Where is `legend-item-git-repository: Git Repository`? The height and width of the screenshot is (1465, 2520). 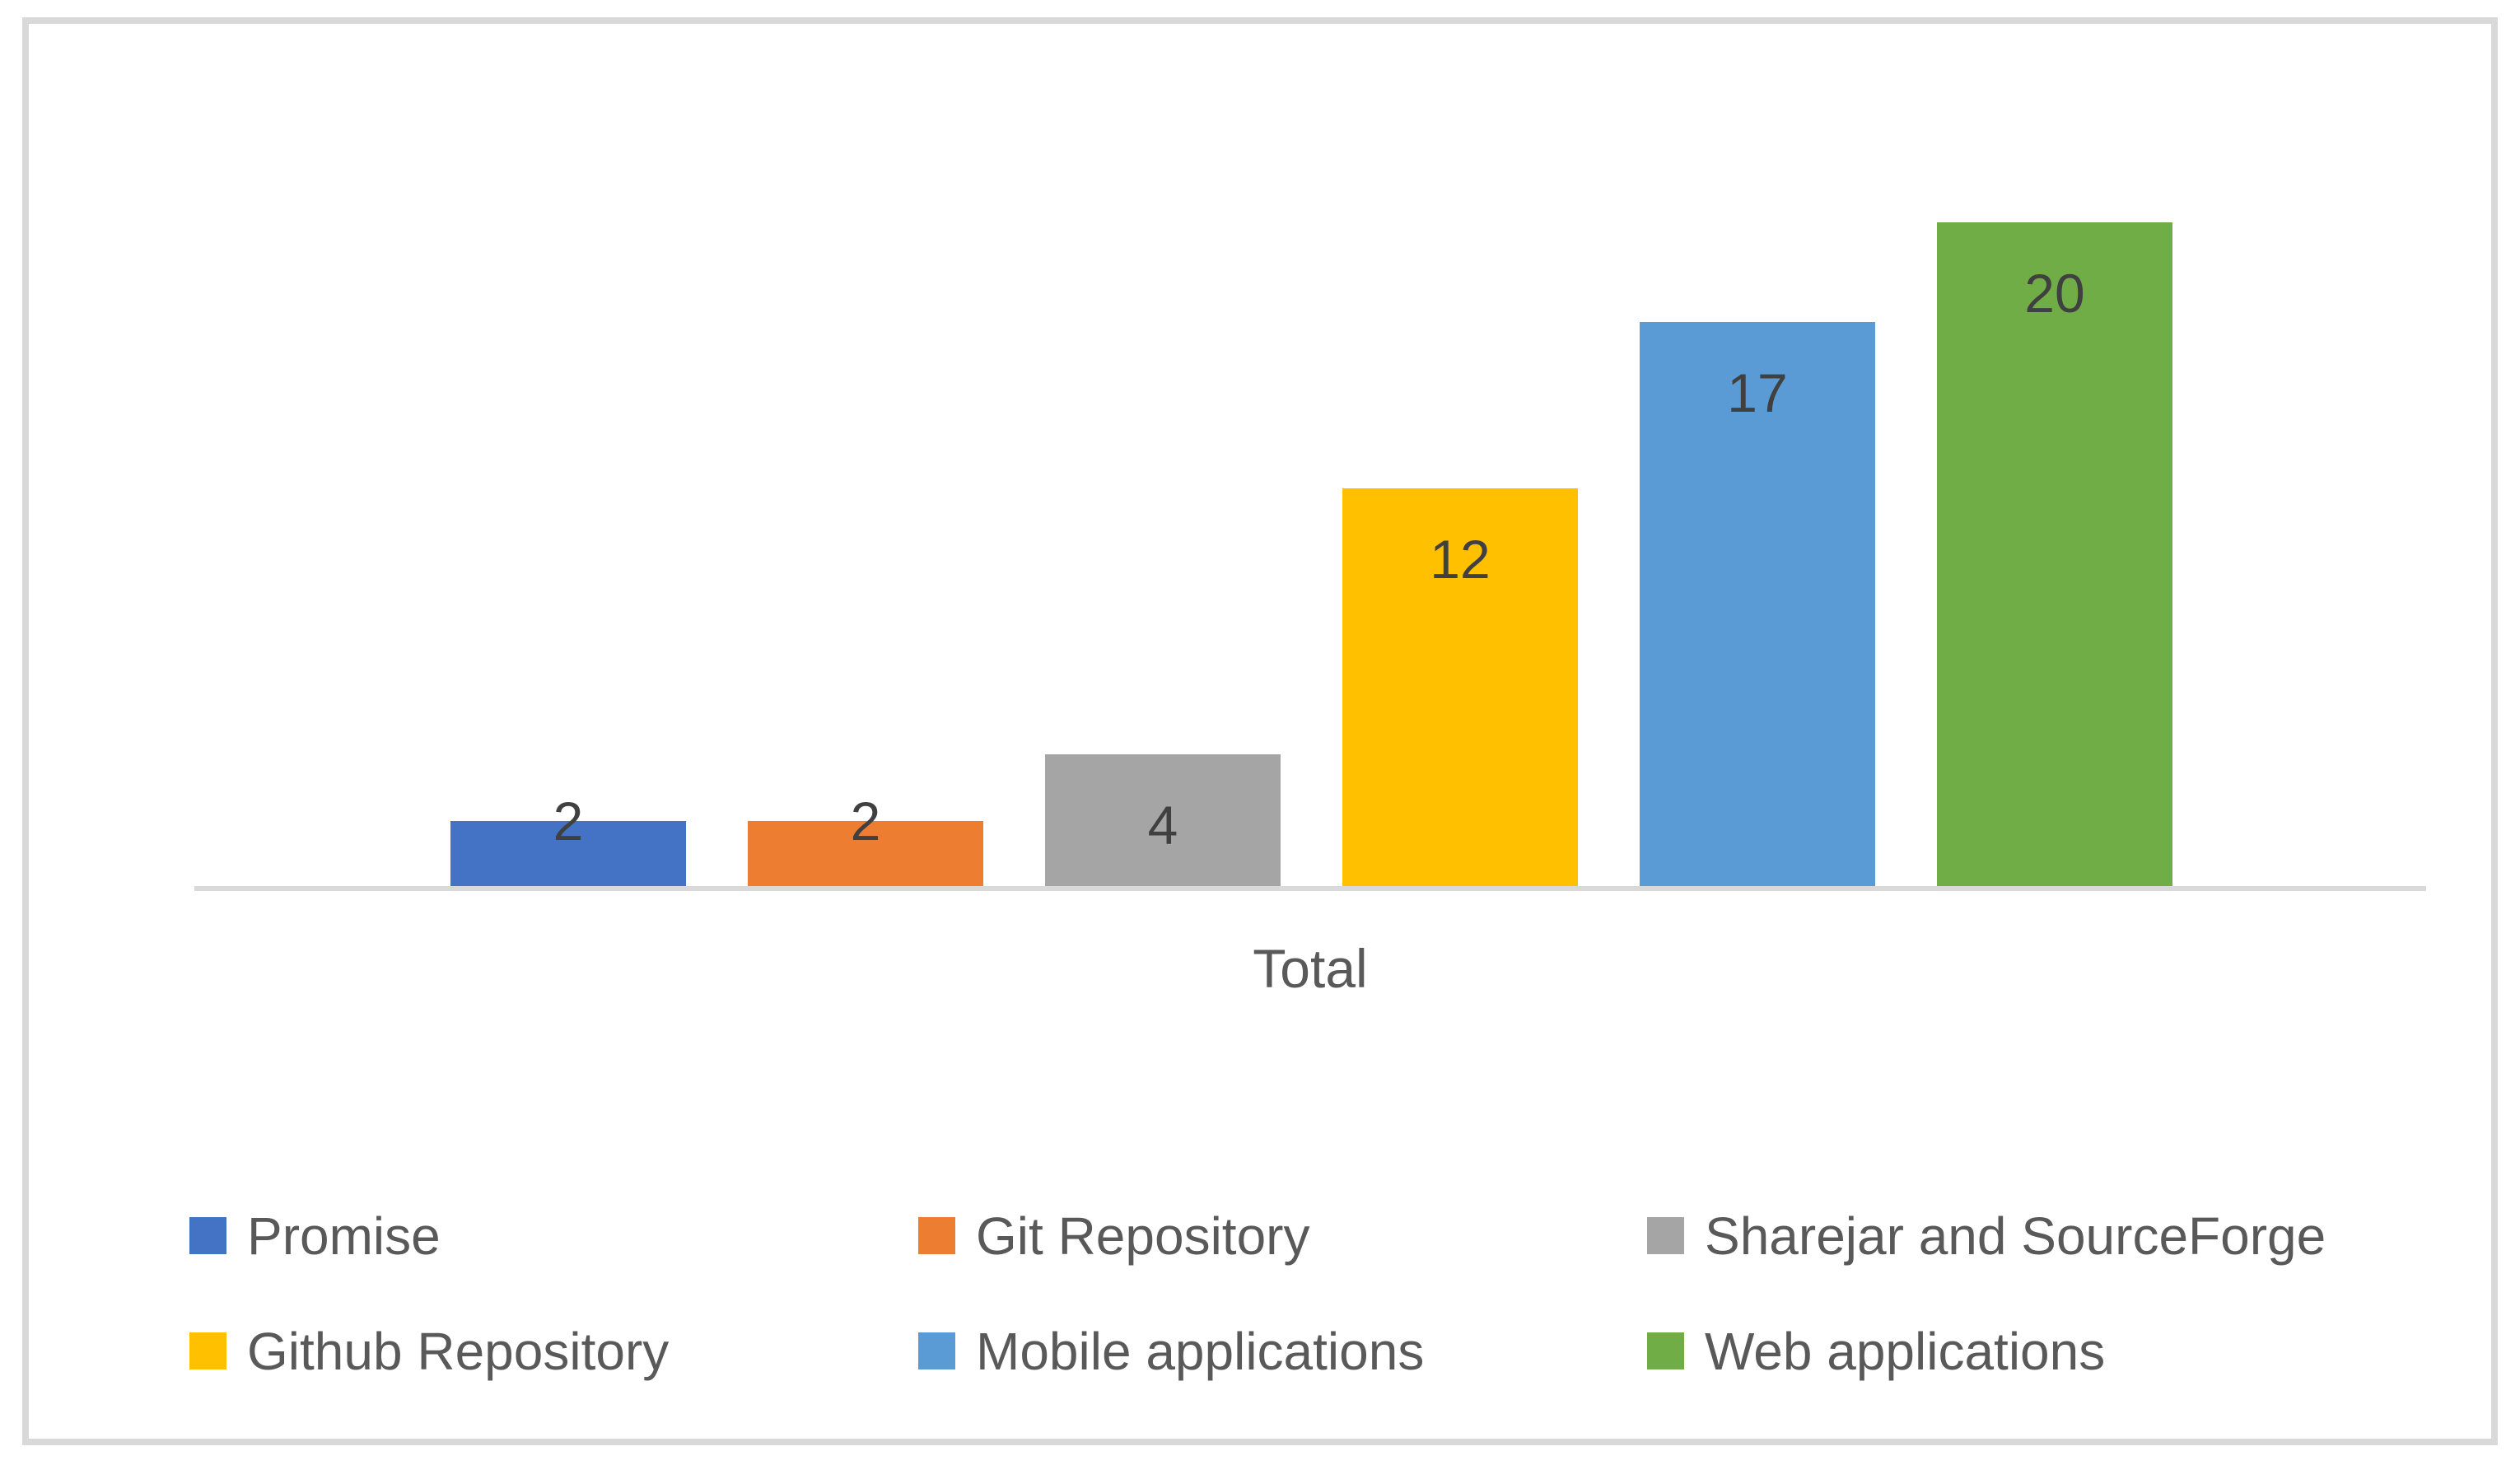
legend-item-git-repository: Git Repository is located at coordinates (1113, 1236).